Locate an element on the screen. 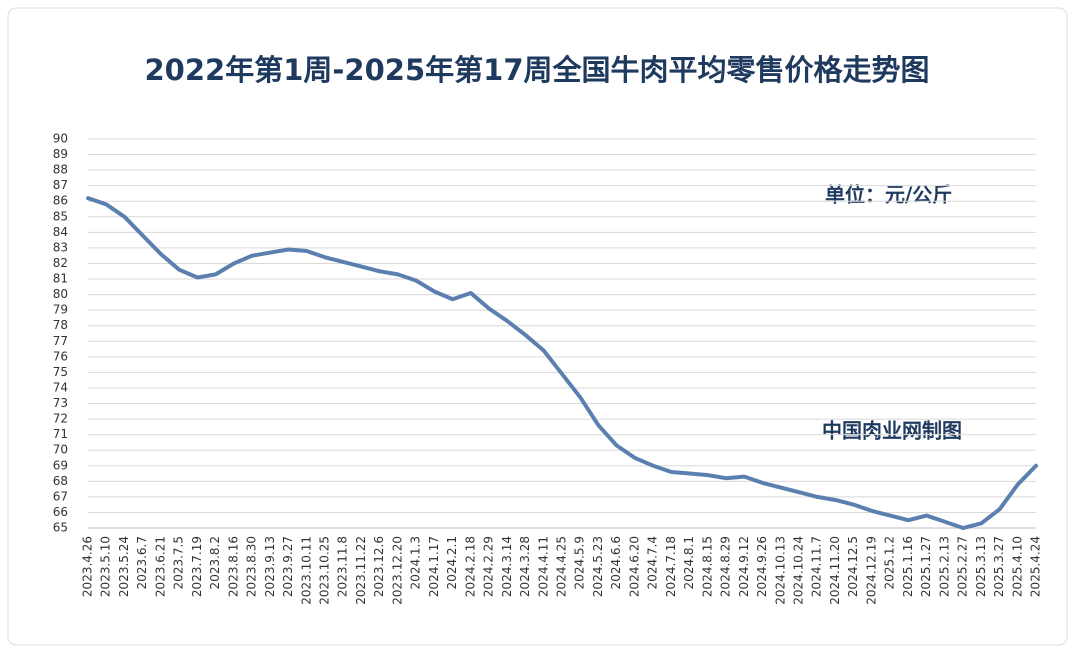 The height and width of the screenshot is (659, 1075). y-tick-label: 89 is located at coordinates (60, 154).